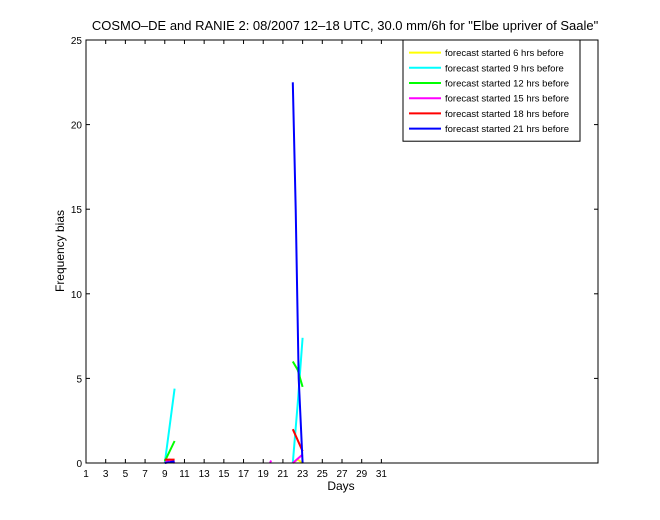  What do you see at coordinates (507, 114) in the screenshot?
I see `legend-label: forecast started 18 hrs before` at bounding box center [507, 114].